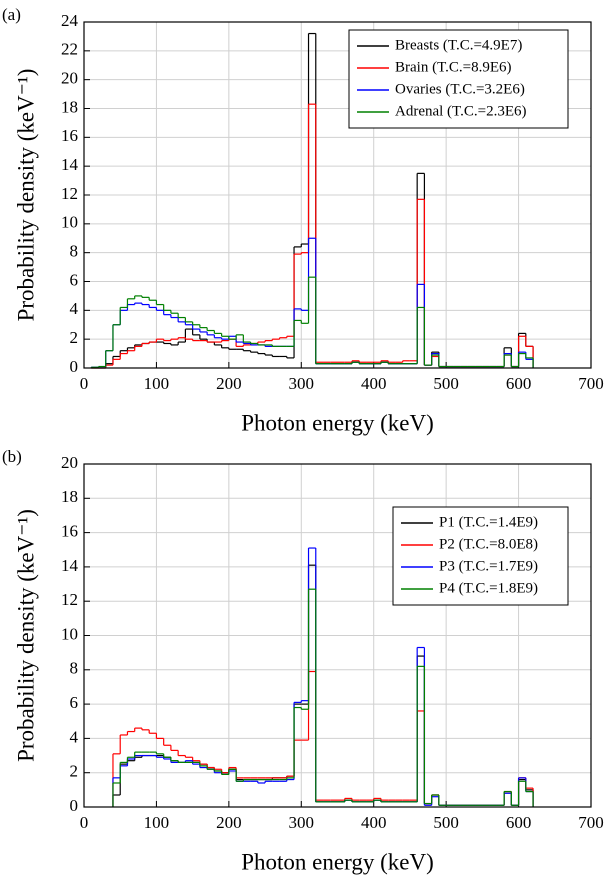  What do you see at coordinates (70, 20) in the screenshot?
I see `y-tick-label: 24` at bounding box center [70, 20].